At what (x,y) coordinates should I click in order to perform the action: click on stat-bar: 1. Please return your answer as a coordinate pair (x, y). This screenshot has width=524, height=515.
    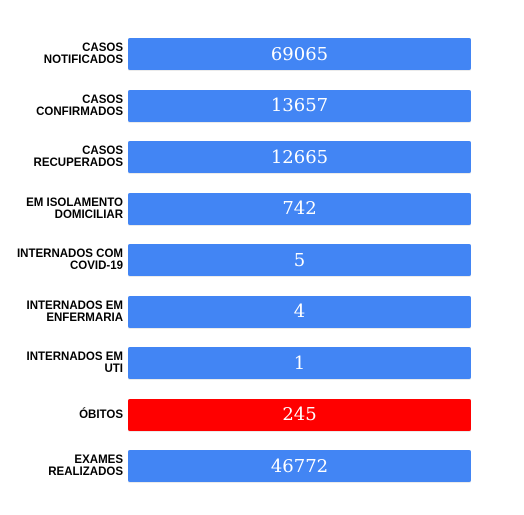
    Looking at the image, I should click on (299, 363).